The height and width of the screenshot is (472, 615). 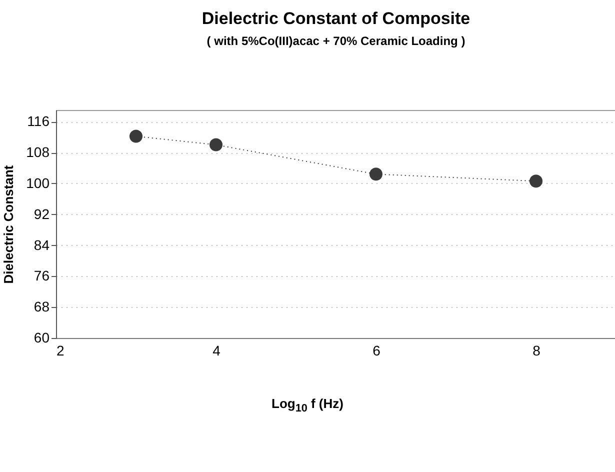 What do you see at coordinates (336, 41) in the screenshot?
I see `chart-subtitle: ( with 5%Co(III)acac + 70% Ceramic Loading )` at bounding box center [336, 41].